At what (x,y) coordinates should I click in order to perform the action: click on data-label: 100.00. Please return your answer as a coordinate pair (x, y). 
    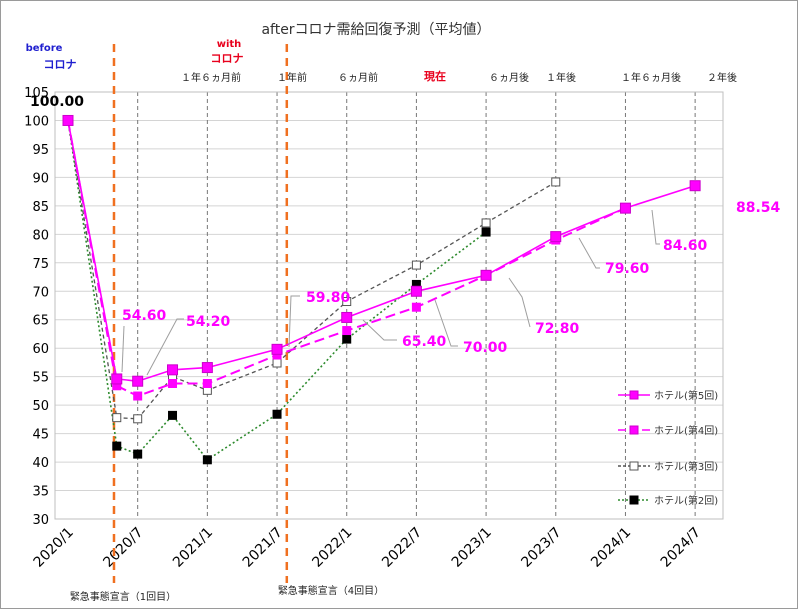
    Looking at the image, I should click on (57, 102).